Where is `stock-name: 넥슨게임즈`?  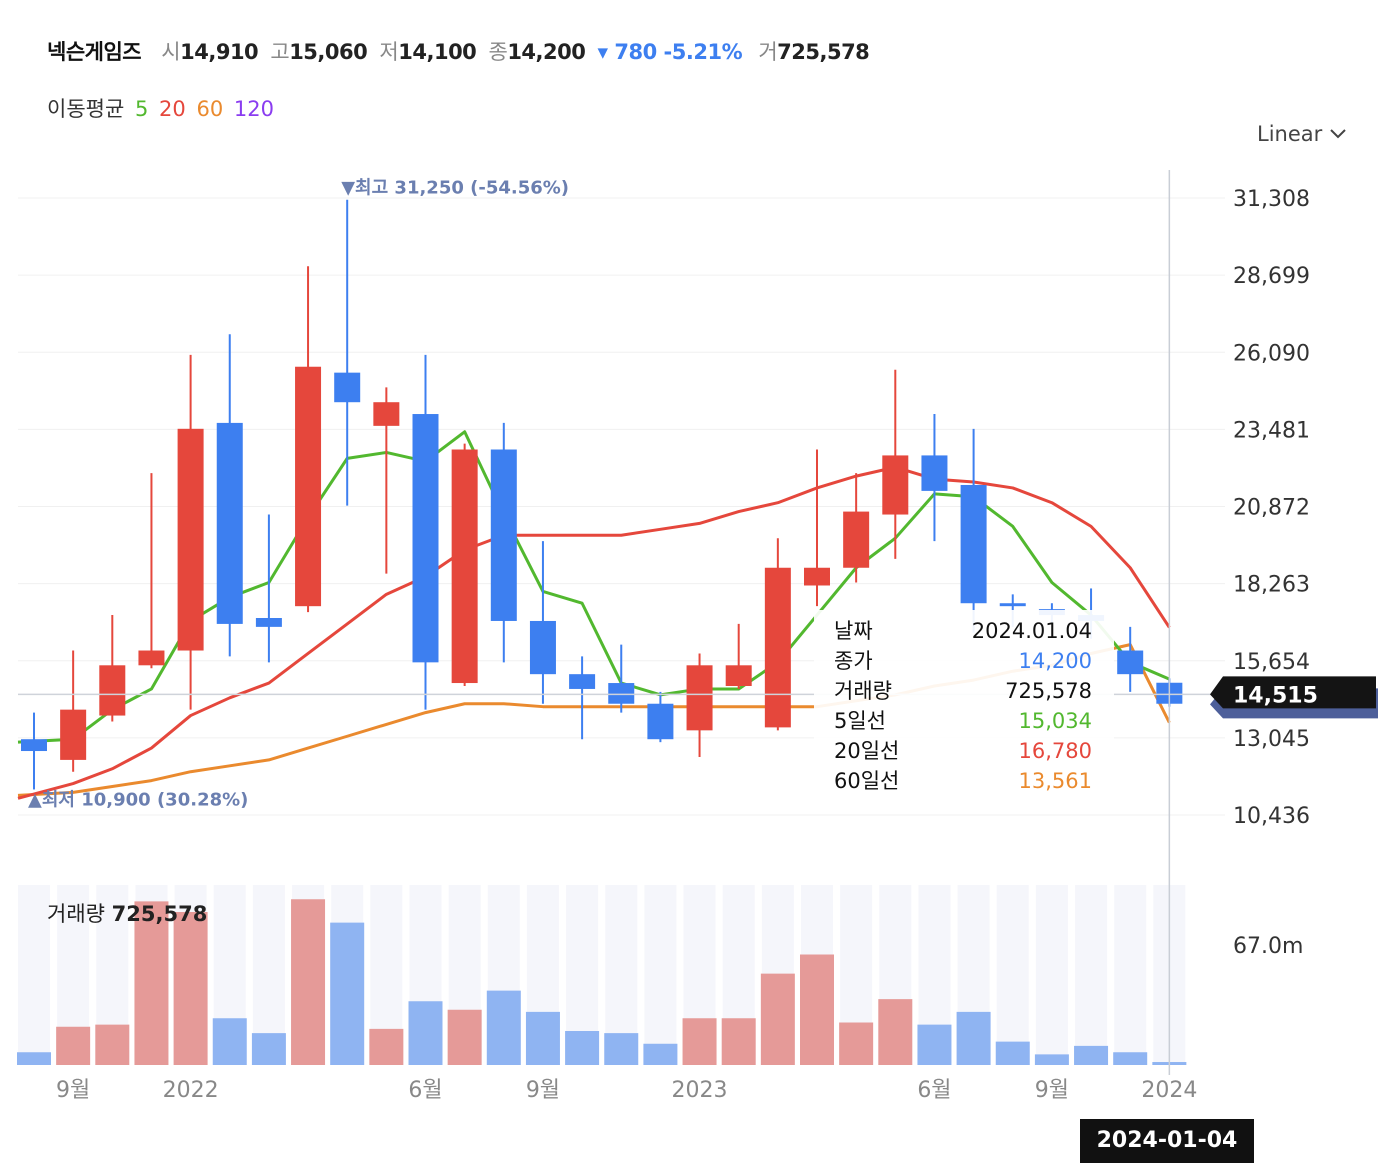
stock-name: 넥슨게임즈 is located at coordinates (94, 52).